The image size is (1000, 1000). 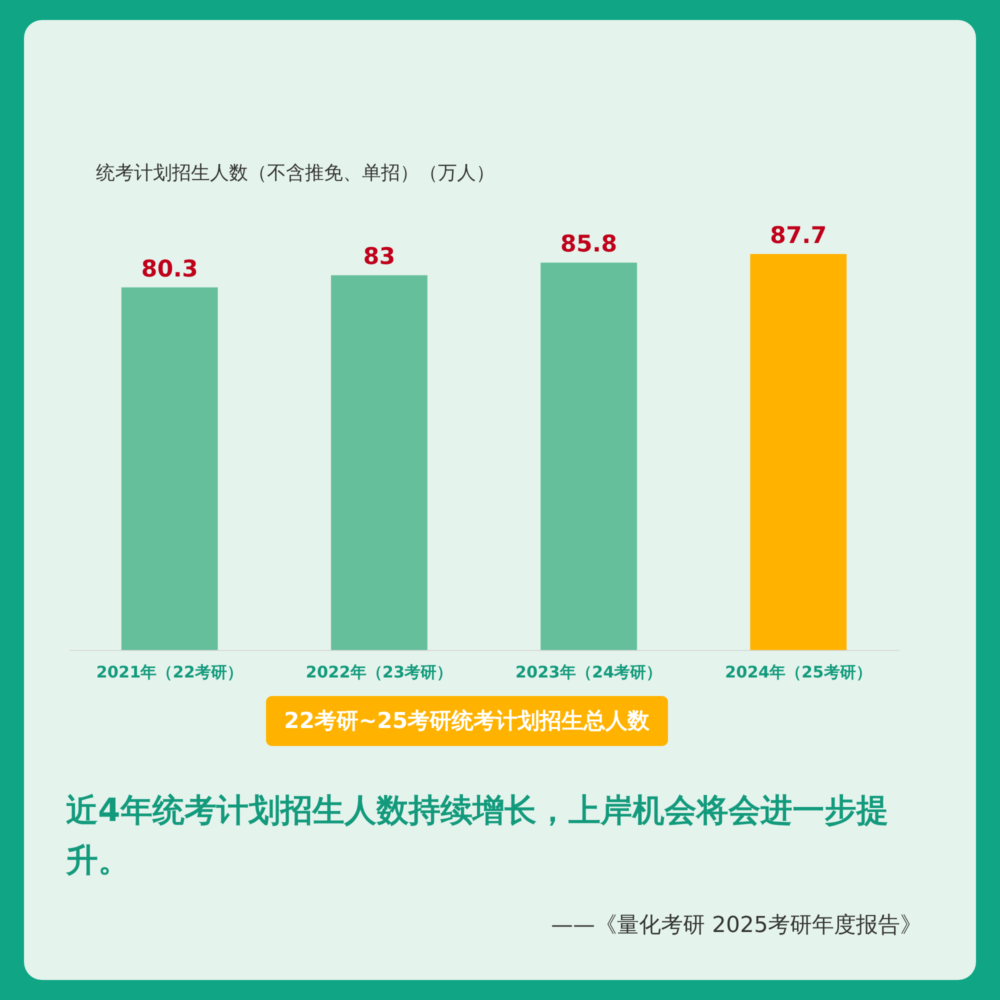 What do you see at coordinates (798, 236) in the screenshot?
I see `data-label: 87.7` at bounding box center [798, 236].